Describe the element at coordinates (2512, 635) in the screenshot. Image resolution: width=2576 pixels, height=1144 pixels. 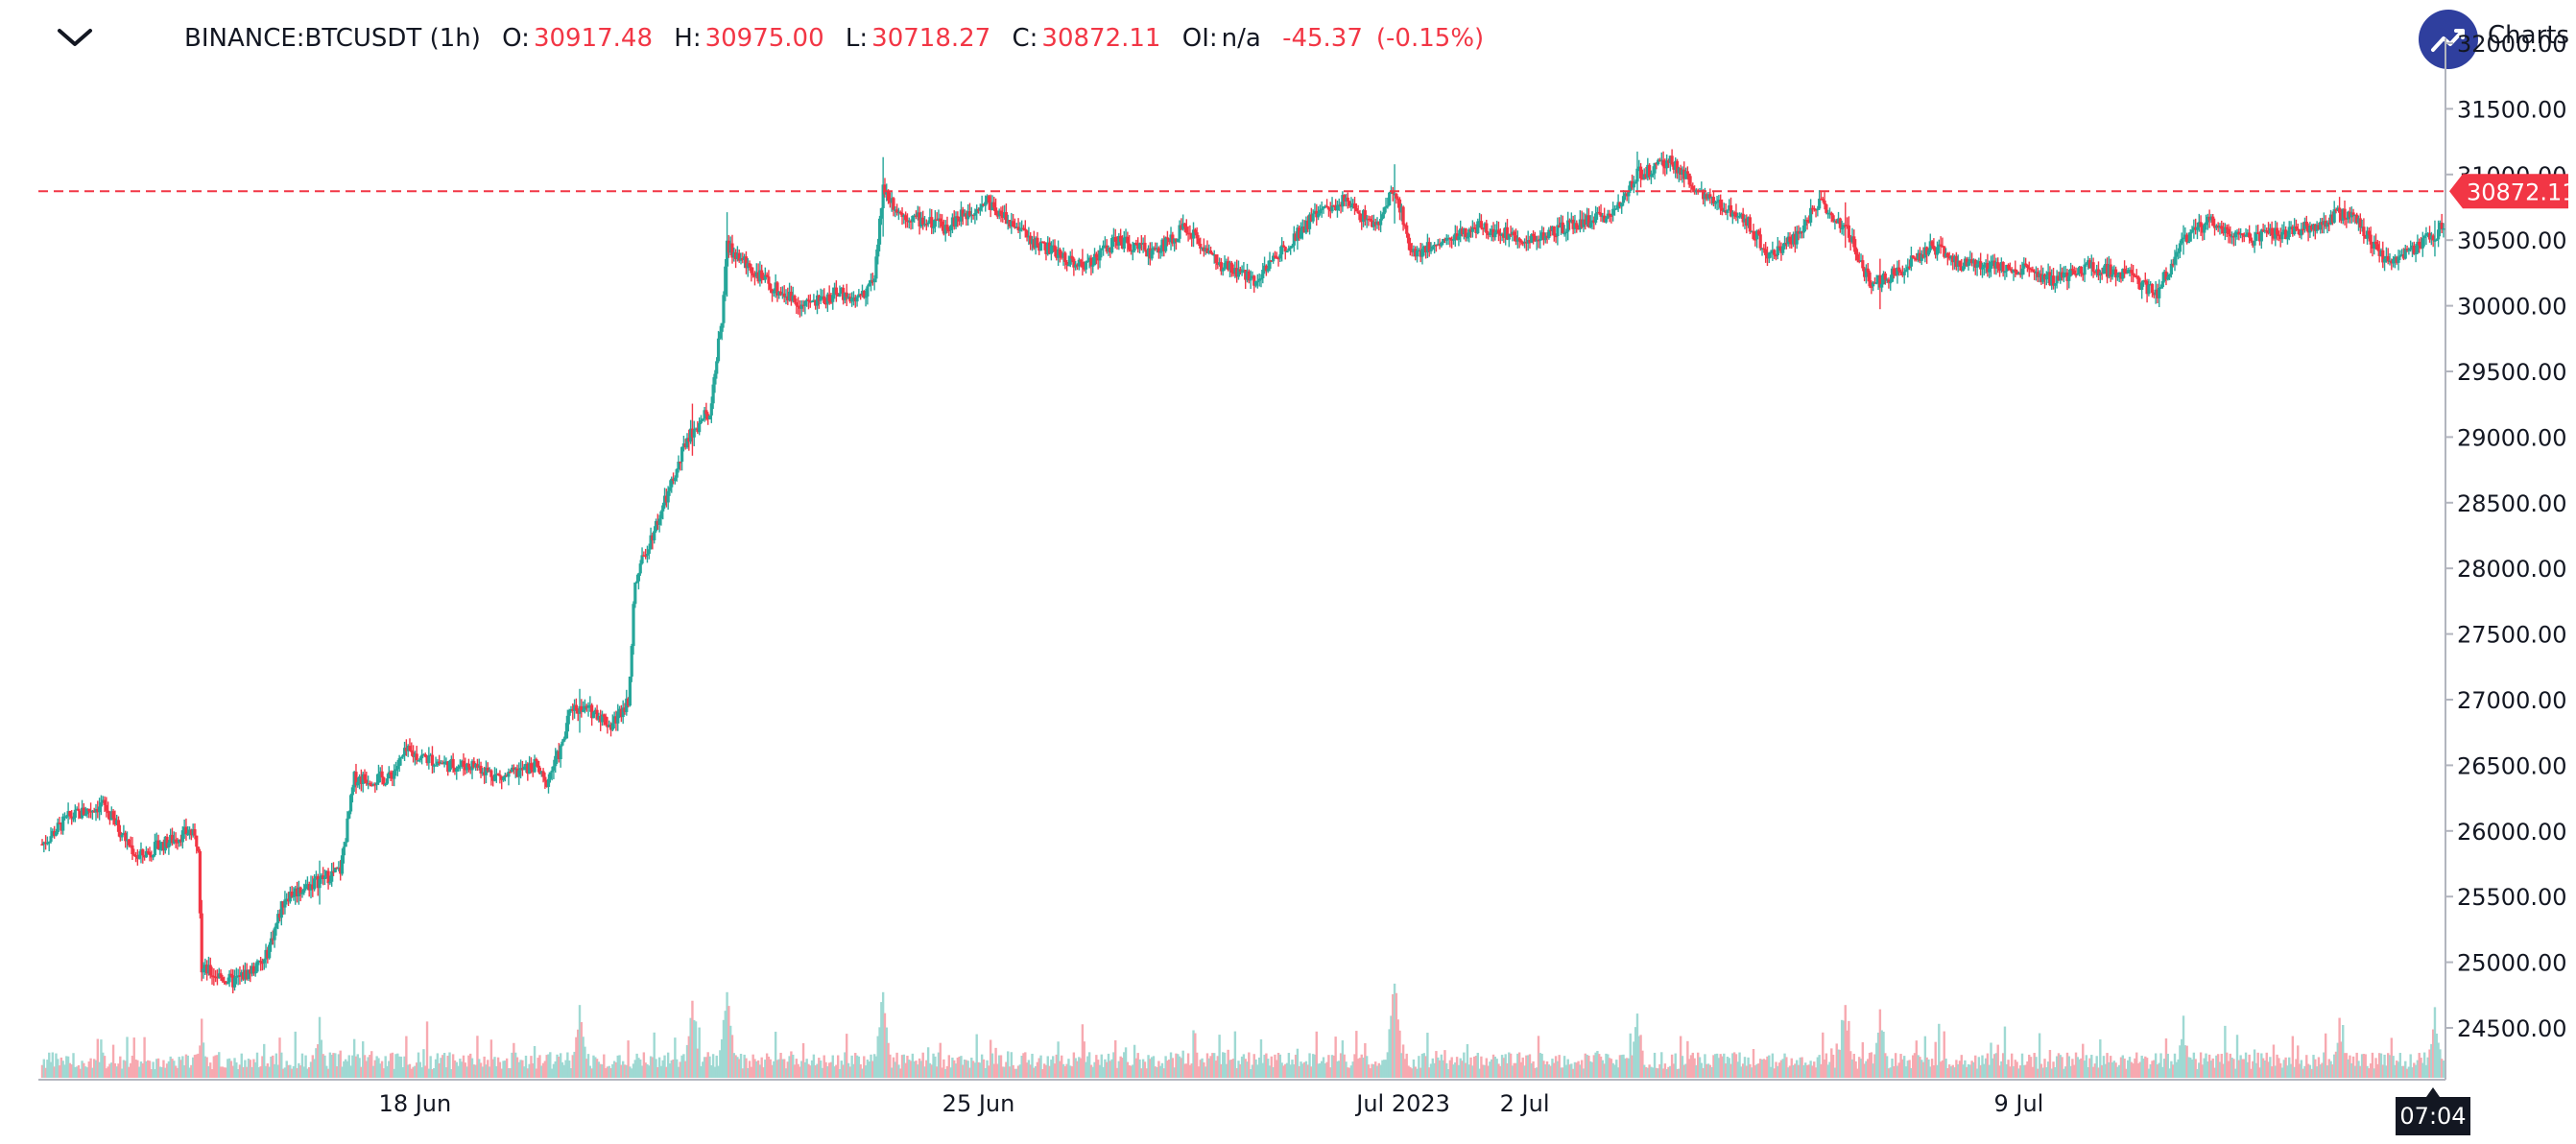
I see `price-tick-label: 27500.00` at that location.